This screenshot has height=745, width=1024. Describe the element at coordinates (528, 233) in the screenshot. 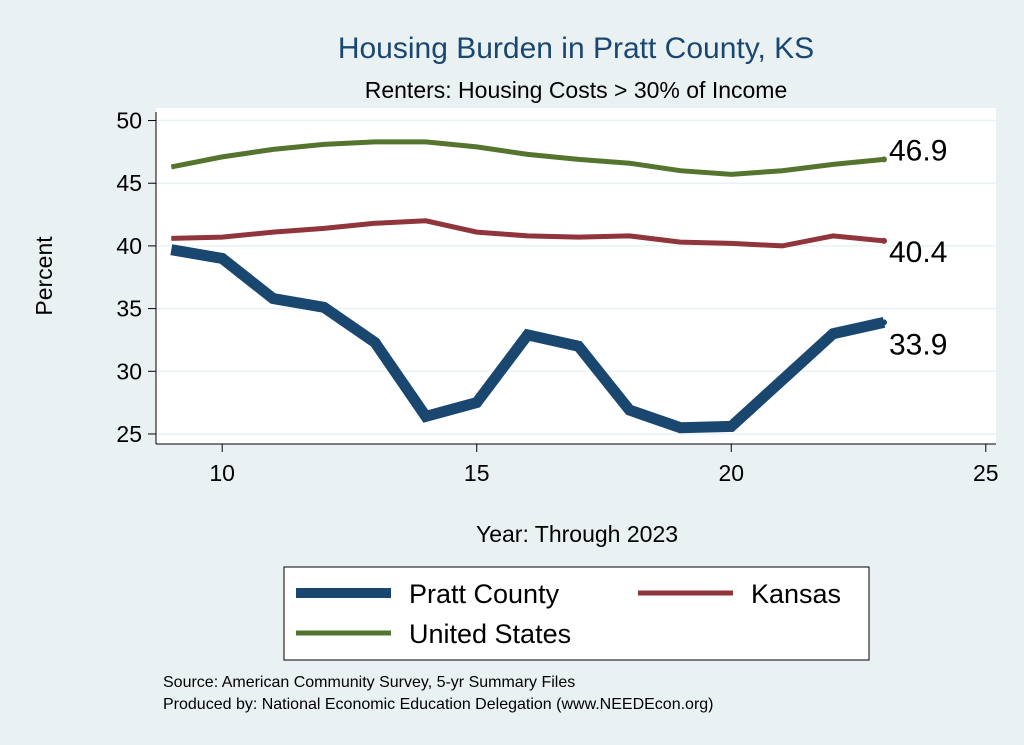

I see `series-line-kansas` at that location.